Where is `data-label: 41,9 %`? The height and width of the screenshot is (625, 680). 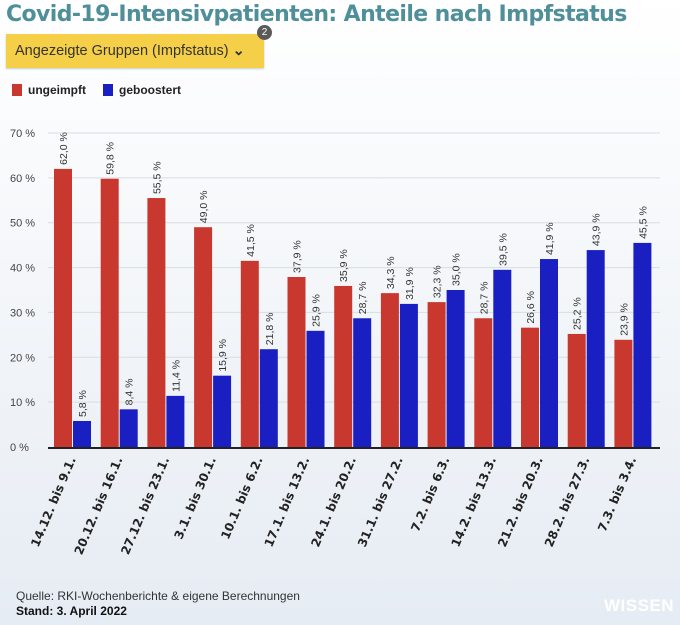
data-label: 41,9 % is located at coordinates (550, 238).